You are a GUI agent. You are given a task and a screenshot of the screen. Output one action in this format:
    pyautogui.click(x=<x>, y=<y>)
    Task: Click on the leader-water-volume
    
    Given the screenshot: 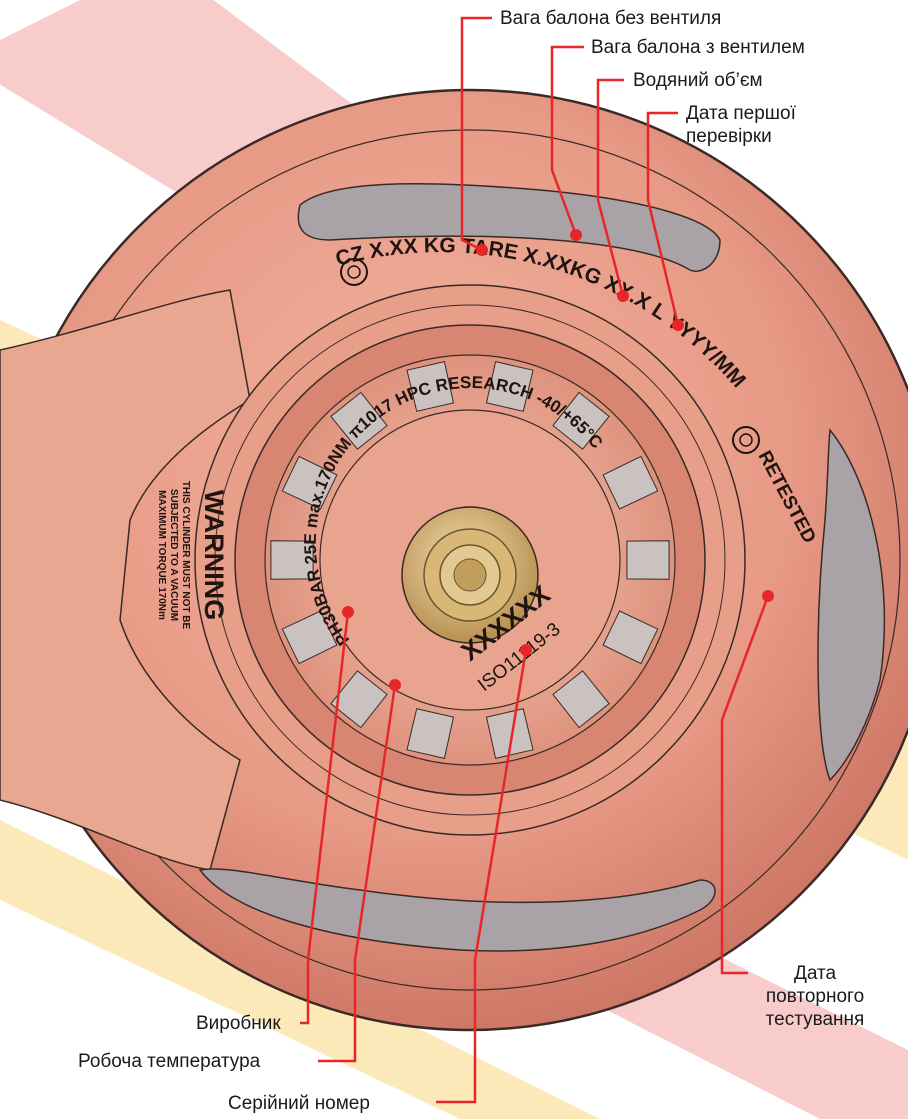 What is the action you would take?
    pyautogui.click(x=610, y=187)
    